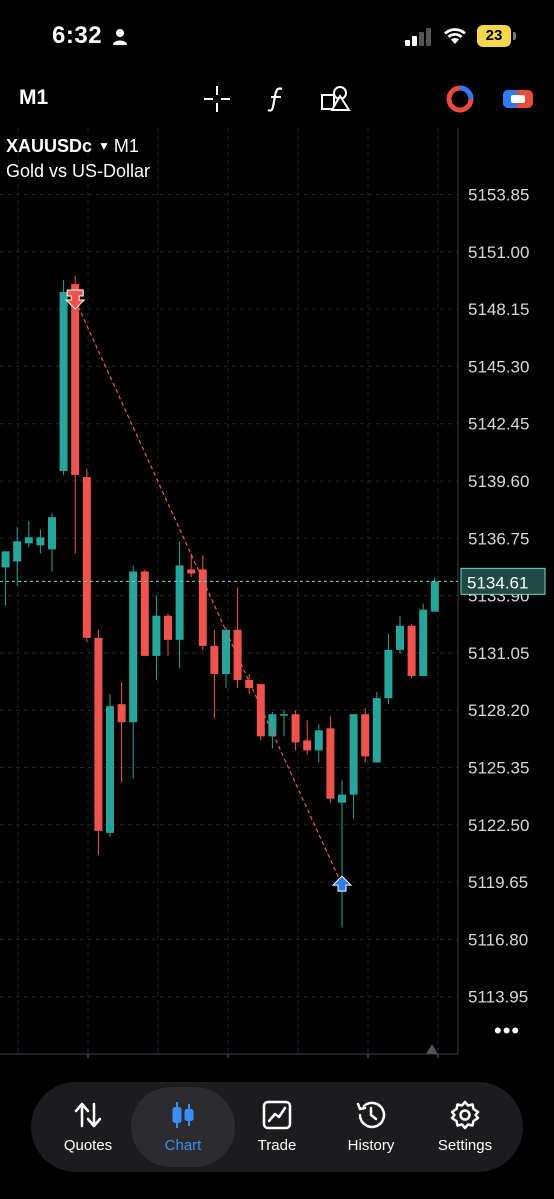 Image resolution: width=554 pixels, height=1199 pixels. I want to click on y-tick-label: 5125.35, so click(498, 768).